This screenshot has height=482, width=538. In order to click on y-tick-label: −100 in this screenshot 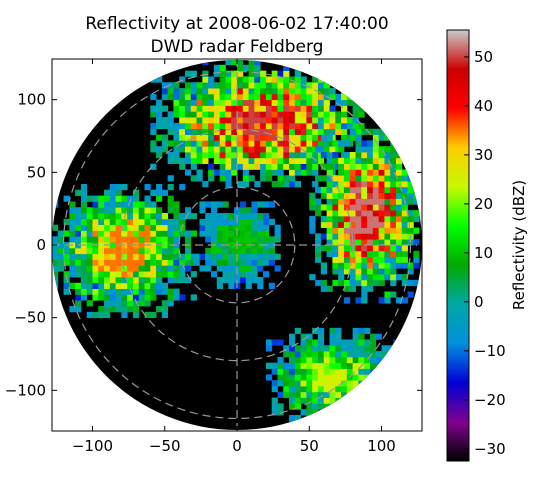, I will do `click(25, 390)`.